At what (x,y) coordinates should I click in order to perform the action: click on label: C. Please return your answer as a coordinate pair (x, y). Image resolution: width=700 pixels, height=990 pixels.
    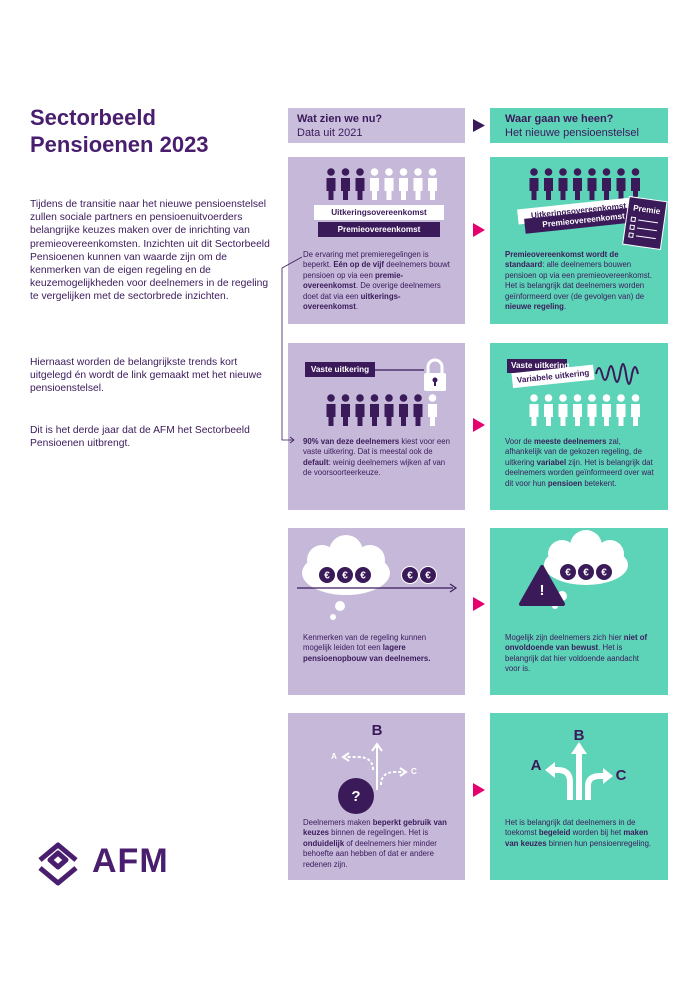
    Looking at the image, I should click on (621, 775).